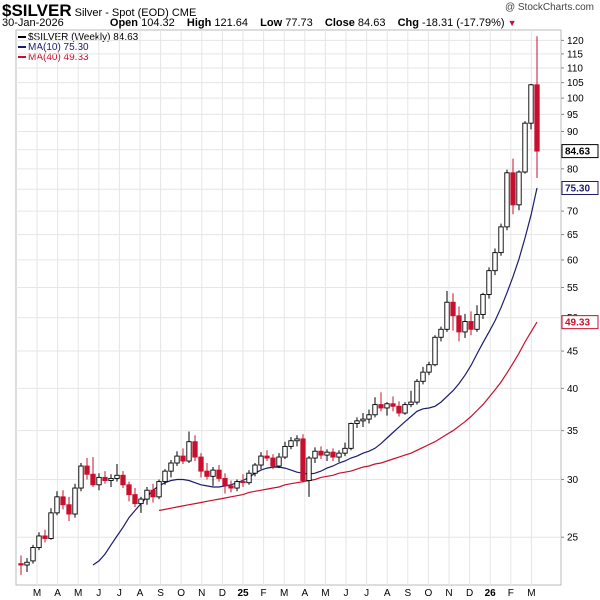  I want to click on watermark: @ StockCharts.com, so click(549, 7).